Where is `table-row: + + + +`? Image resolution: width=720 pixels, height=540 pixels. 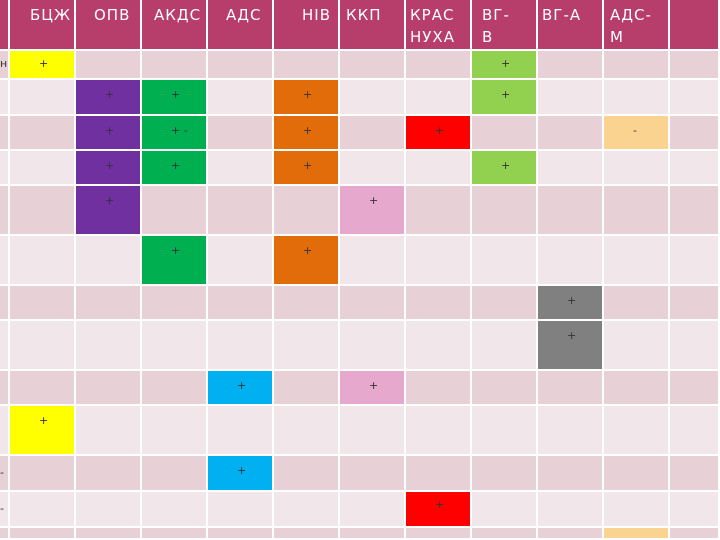 table-row: + + + + is located at coordinates (360, 98).